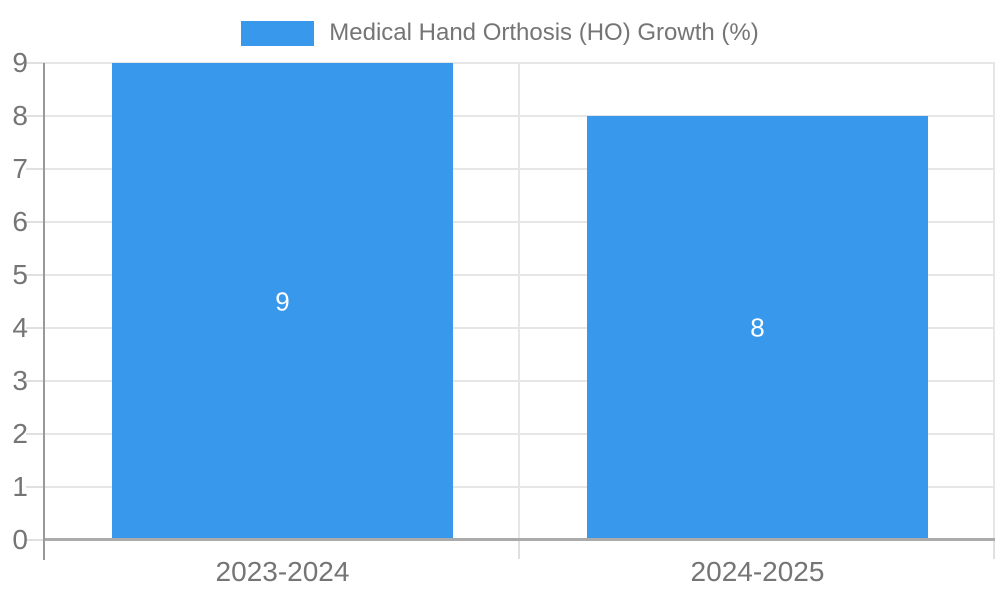 The height and width of the screenshot is (600, 1000). I want to click on legend: Medical Hand Orthosis (HO) Growth (%), so click(500, 33).